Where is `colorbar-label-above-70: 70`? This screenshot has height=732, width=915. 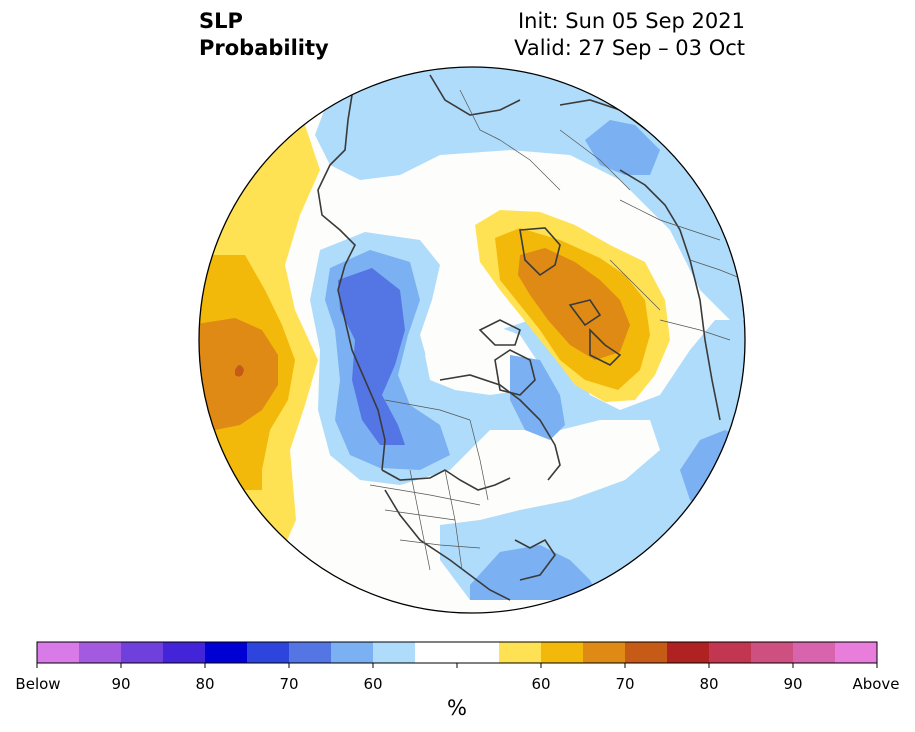
colorbar-label-above-70: 70 is located at coordinates (625, 684).